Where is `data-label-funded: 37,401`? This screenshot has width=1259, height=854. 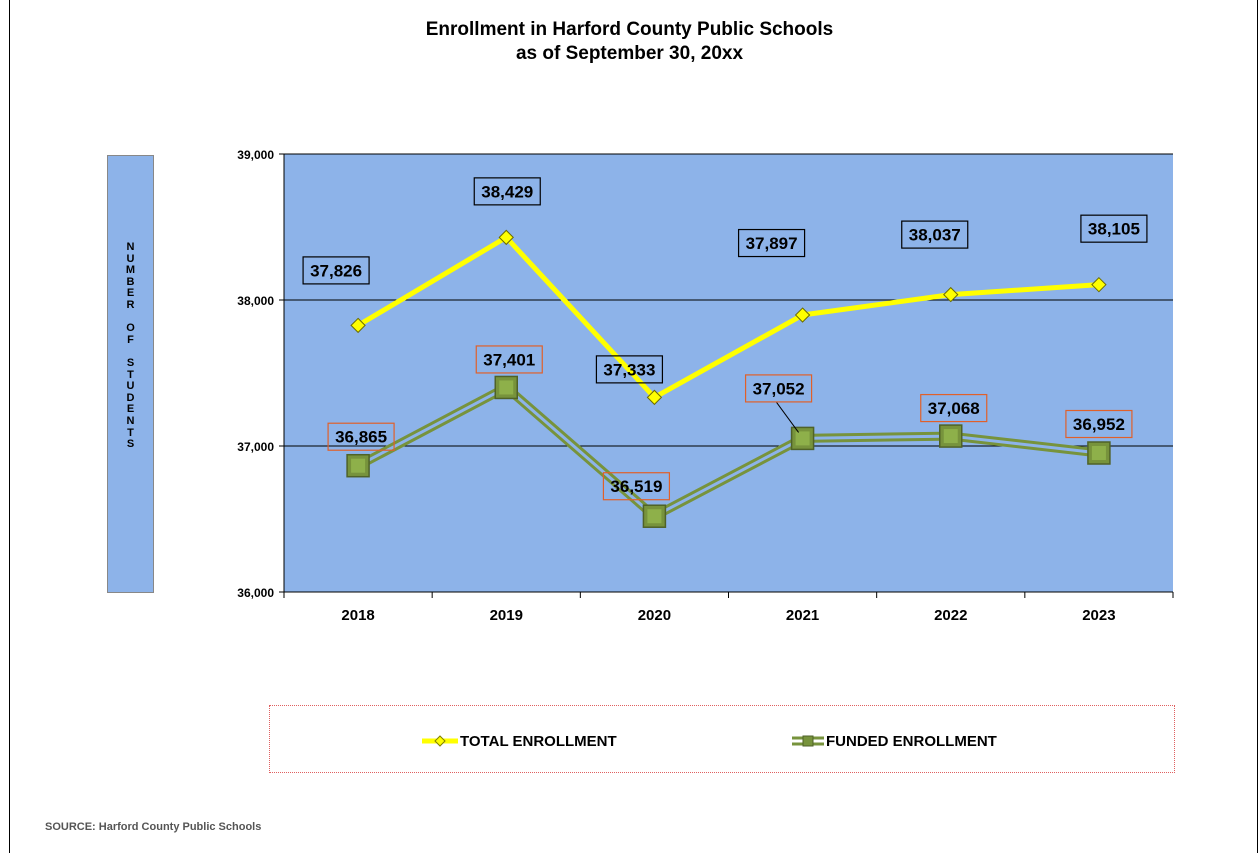 data-label-funded: 37,401 is located at coordinates (509, 359).